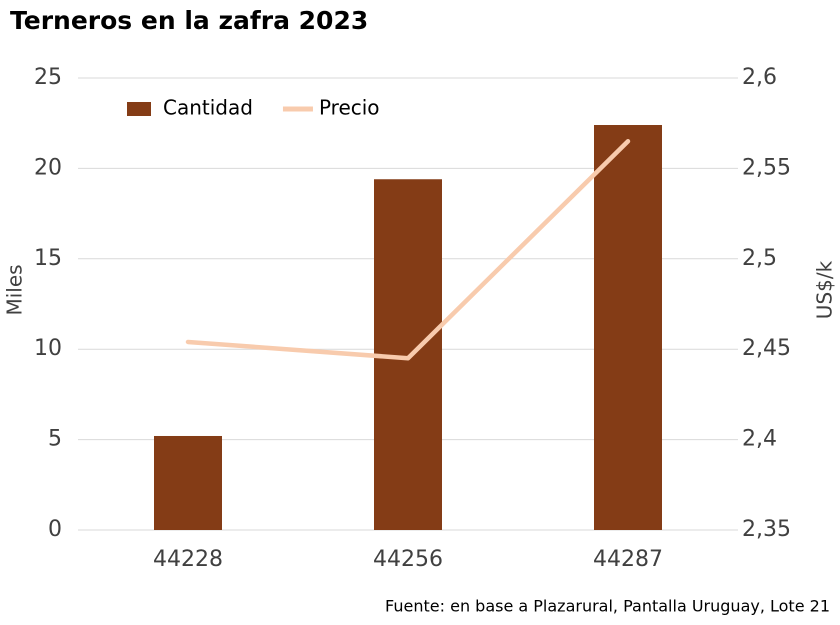 The height and width of the screenshot is (625, 840). I want to click on legend-label: Precio, so click(349, 108).